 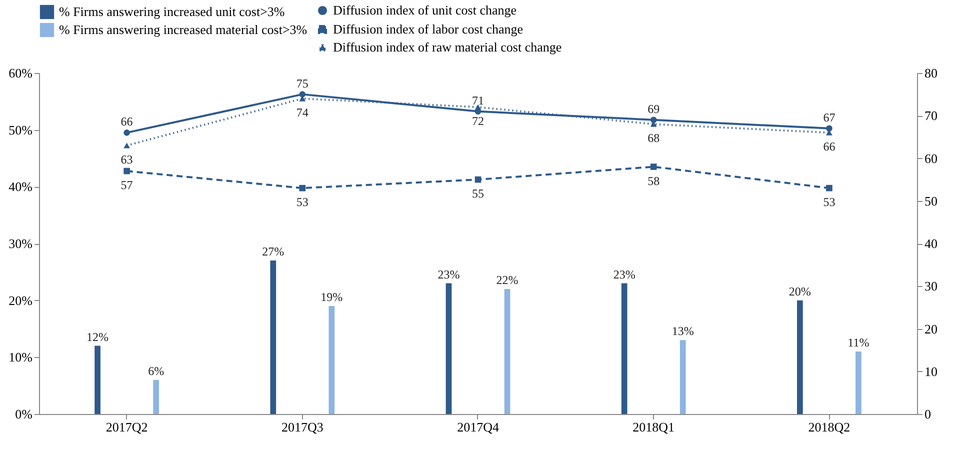 What do you see at coordinates (931, 371) in the screenshot?
I see `y2-tick-label: 10` at bounding box center [931, 371].